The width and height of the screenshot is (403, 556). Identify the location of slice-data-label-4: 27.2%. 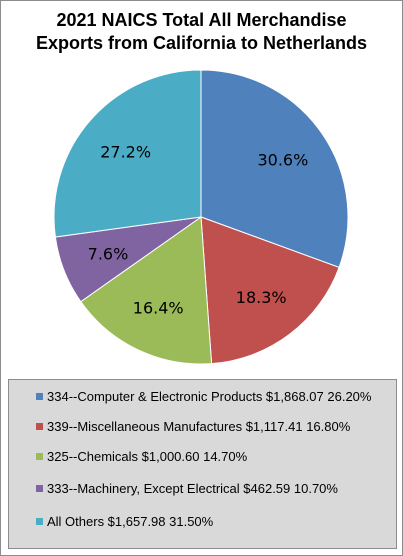
(125, 151).